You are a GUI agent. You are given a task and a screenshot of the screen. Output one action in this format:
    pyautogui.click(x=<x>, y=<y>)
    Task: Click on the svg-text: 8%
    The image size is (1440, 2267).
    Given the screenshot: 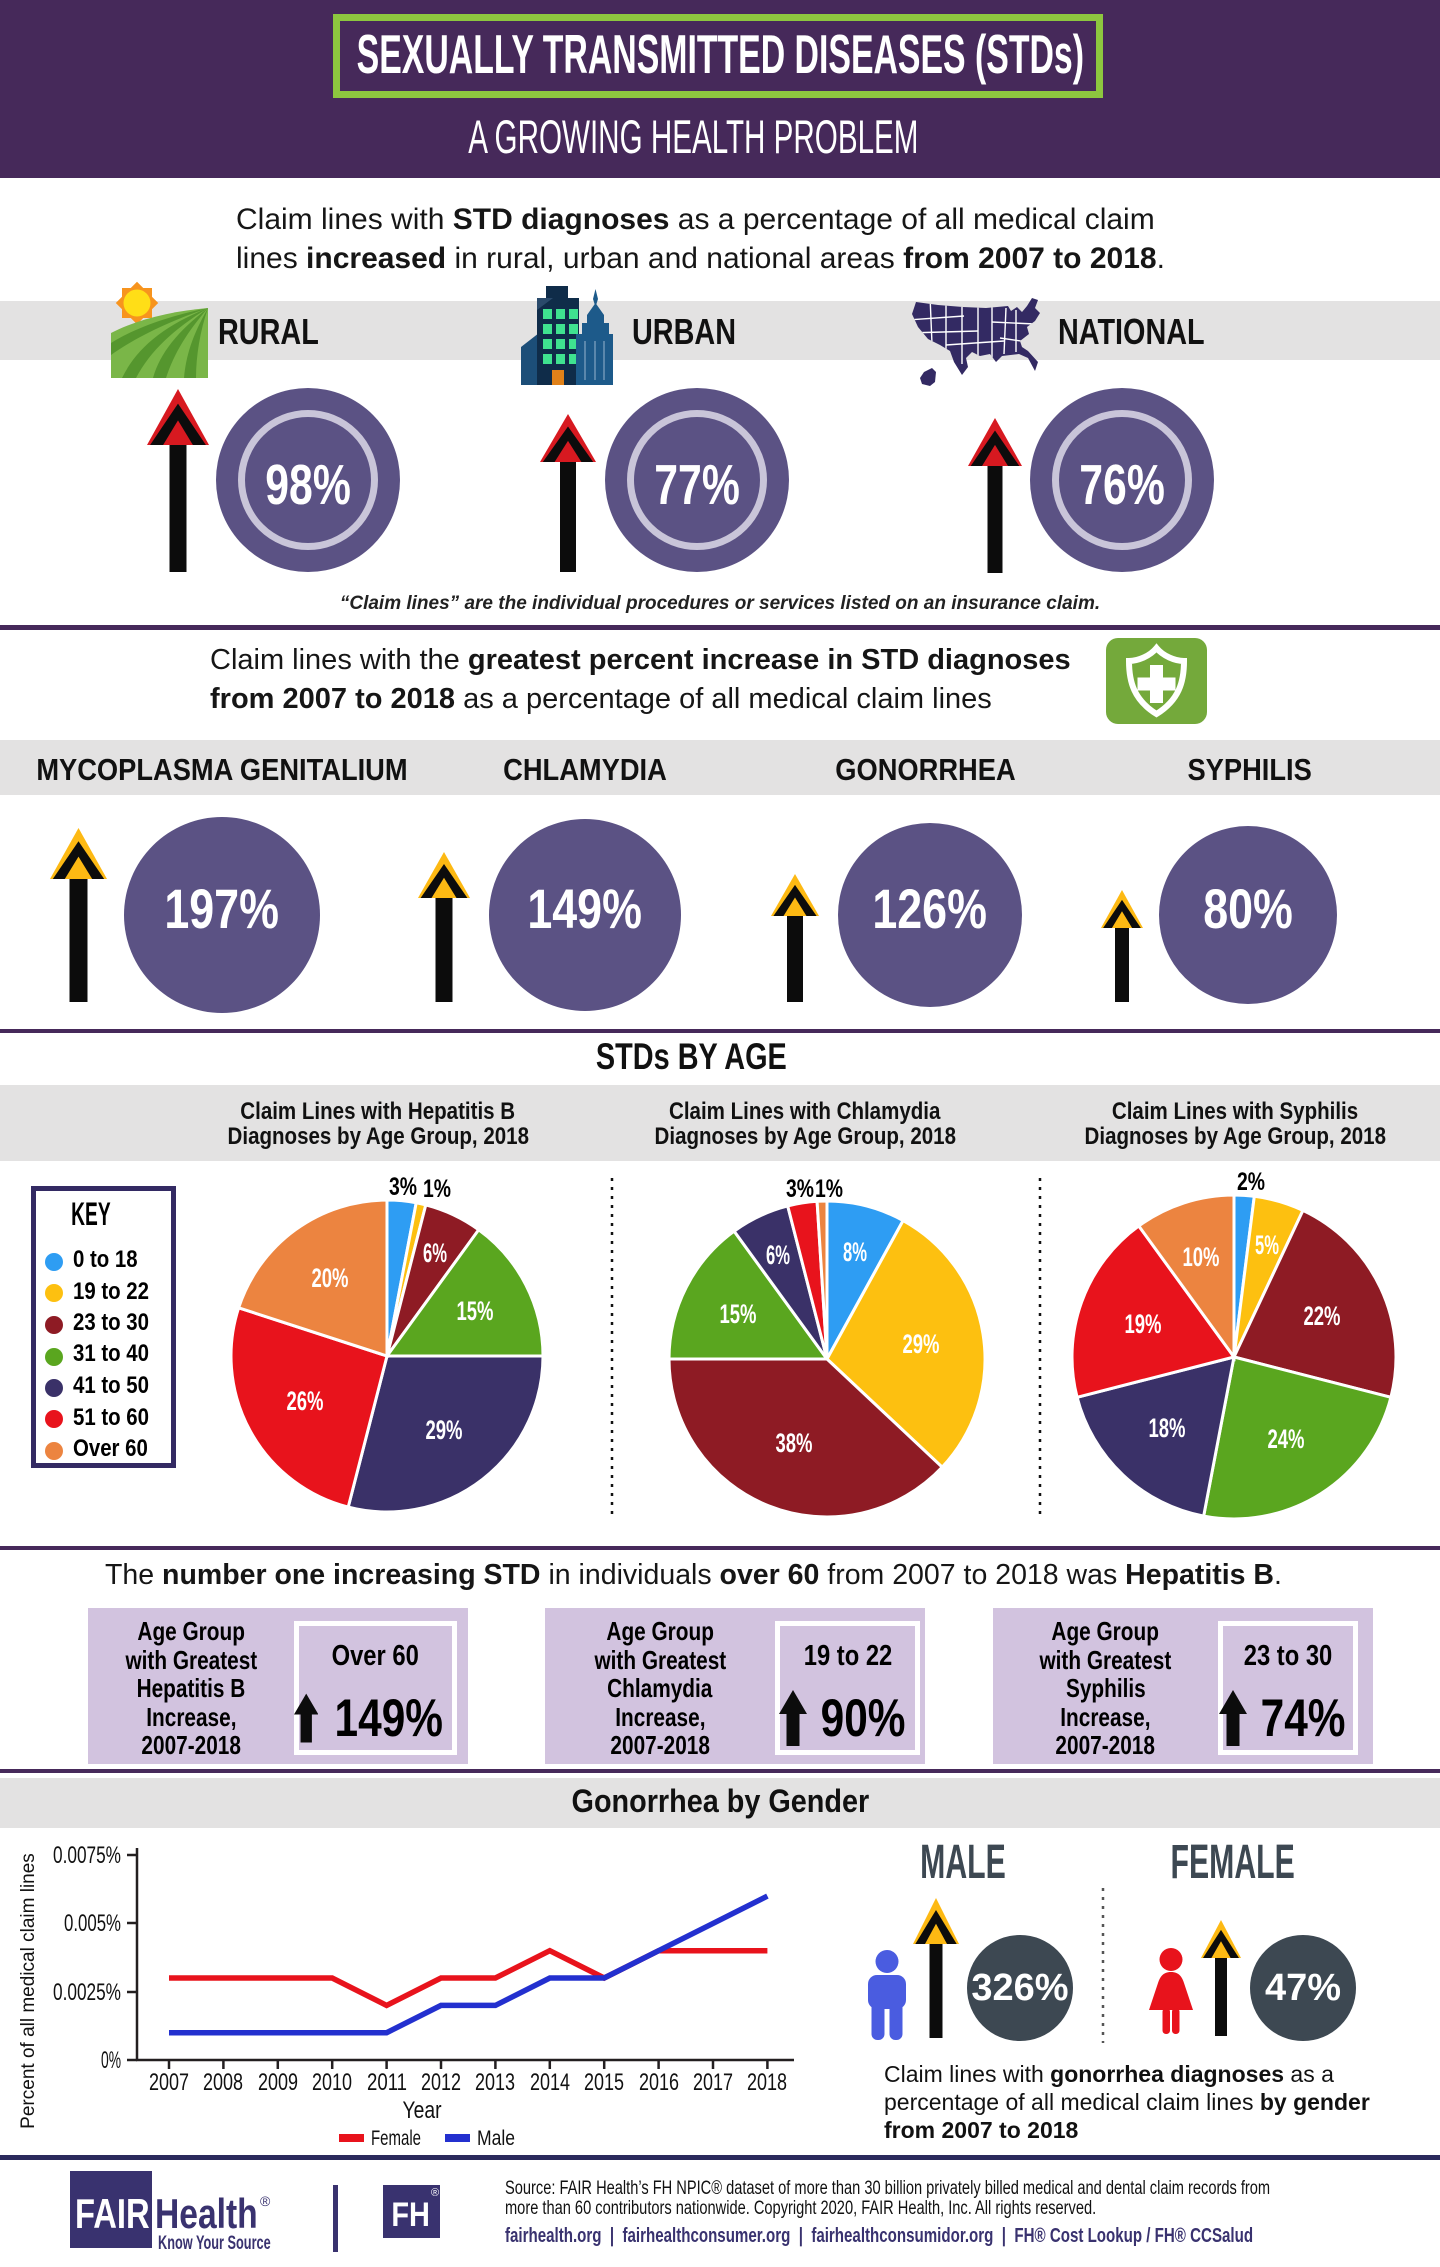 What is the action you would take?
    pyautogui.click(x=855, y=1252)
    